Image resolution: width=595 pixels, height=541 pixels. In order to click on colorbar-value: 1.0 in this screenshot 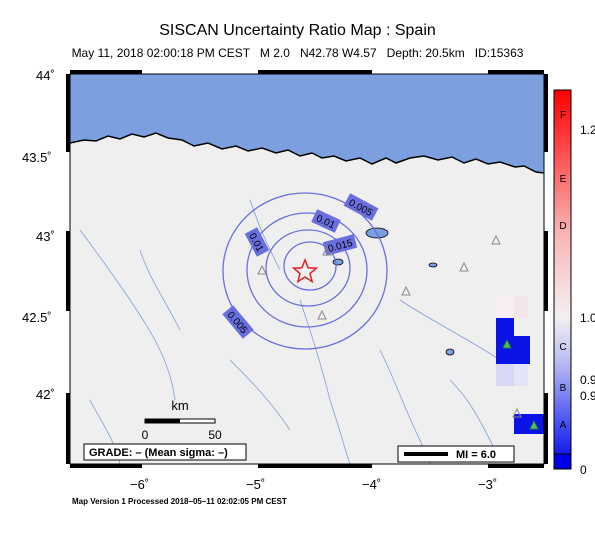, I will do `click(587, 318)`.